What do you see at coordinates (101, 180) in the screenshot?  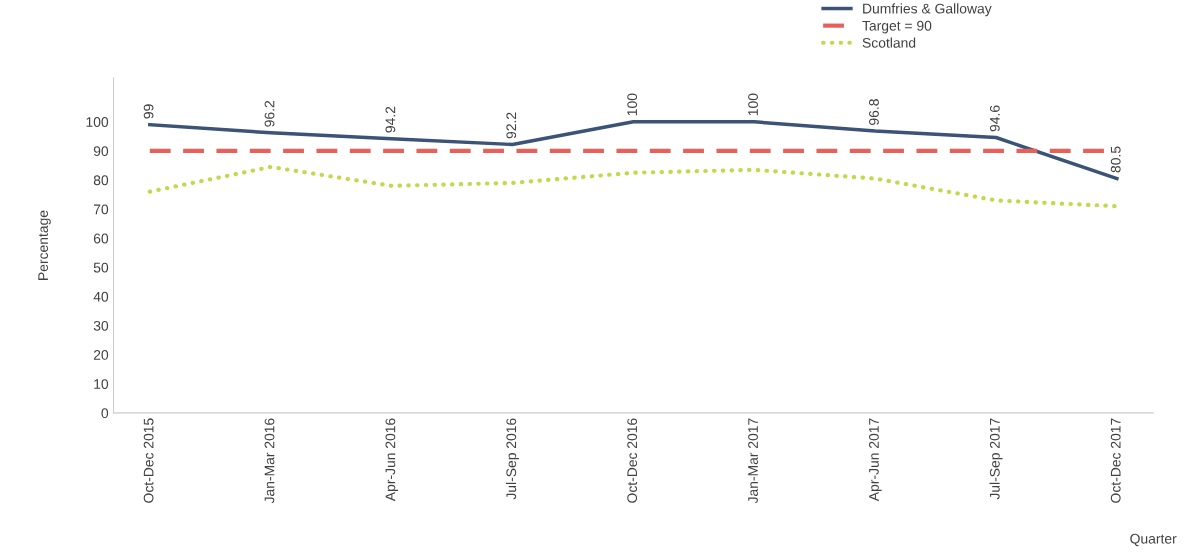 I see `y-tick-label: 80` at bounding box center [101, 180].